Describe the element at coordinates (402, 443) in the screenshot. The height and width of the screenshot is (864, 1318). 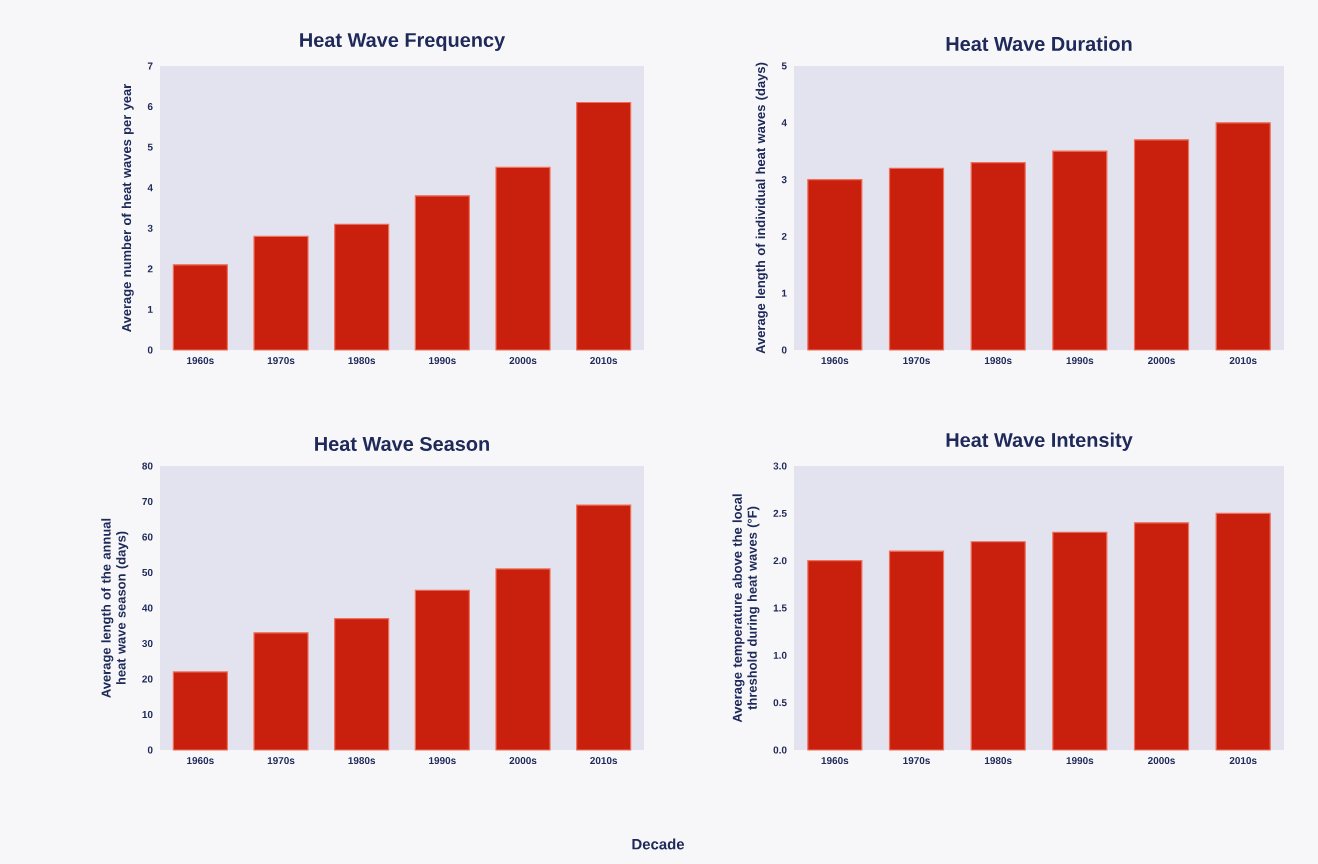
I see `chart-title: Heat Wave Season` at that location.